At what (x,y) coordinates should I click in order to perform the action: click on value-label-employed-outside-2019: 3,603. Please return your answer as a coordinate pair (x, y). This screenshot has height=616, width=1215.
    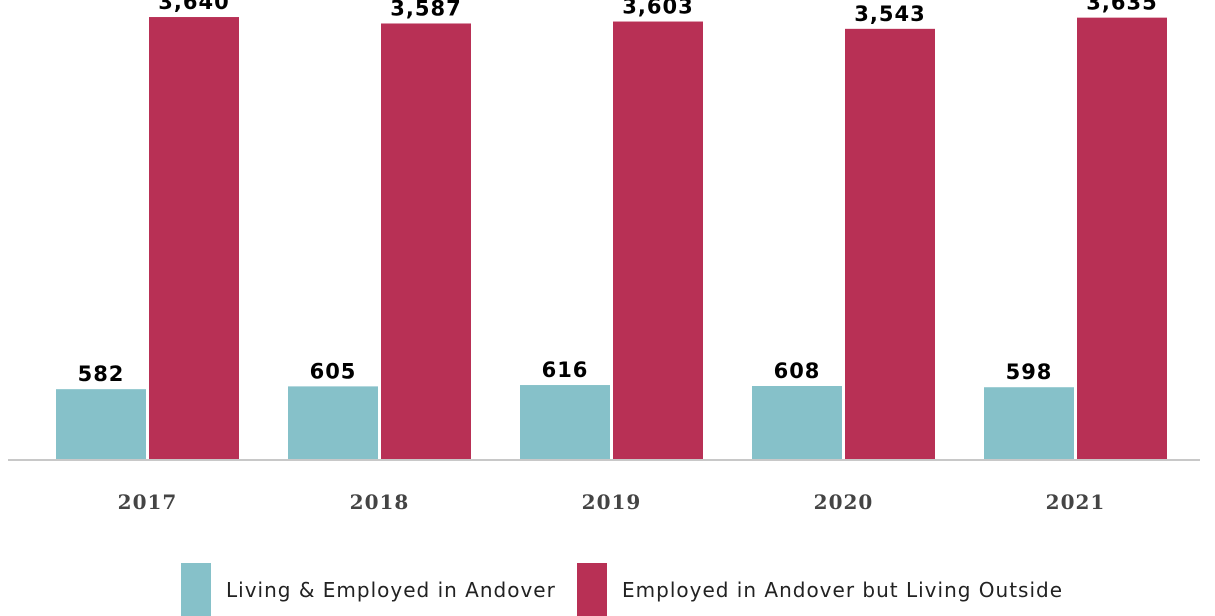
    Looking at the image, I should click on (657, 9).